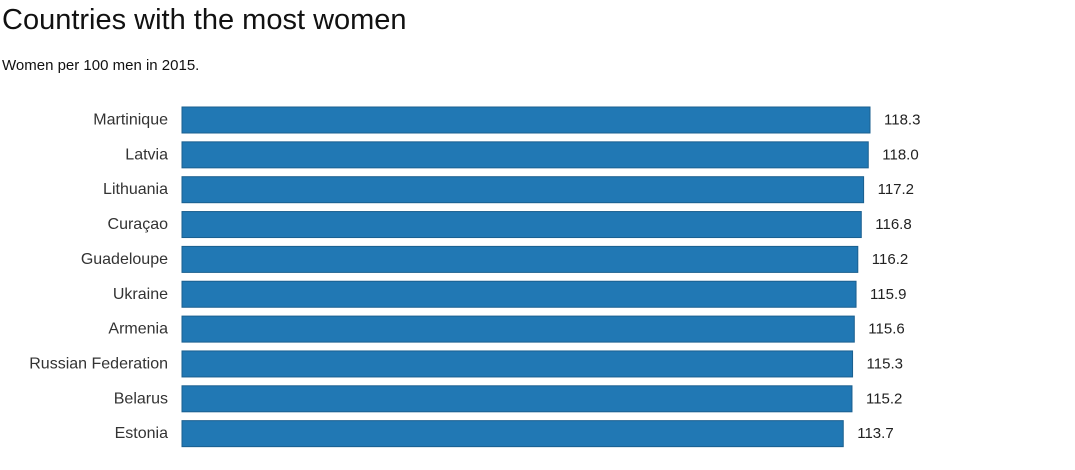  What do you see at coordinates (884, 398) in the screenshot?
I see `value-label: 115.2` at bounding box center [884, 398].